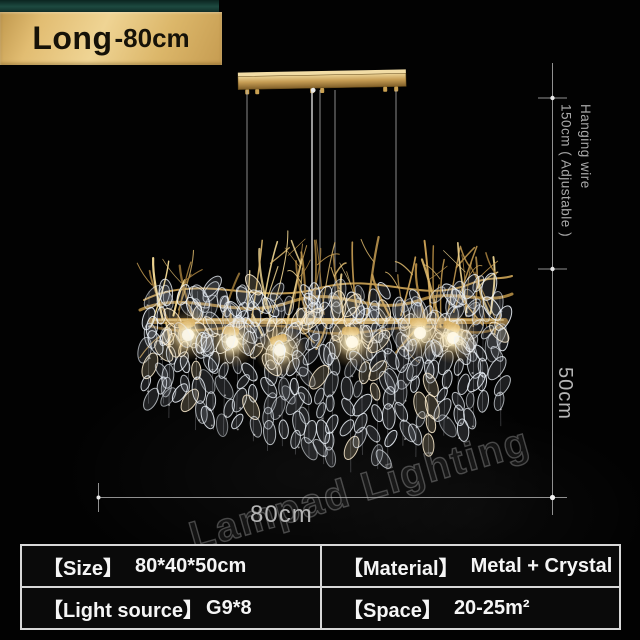 This screenshot has width=640, height=640. I want to click on spec-space-label: 【Space】, so click(392, 610).